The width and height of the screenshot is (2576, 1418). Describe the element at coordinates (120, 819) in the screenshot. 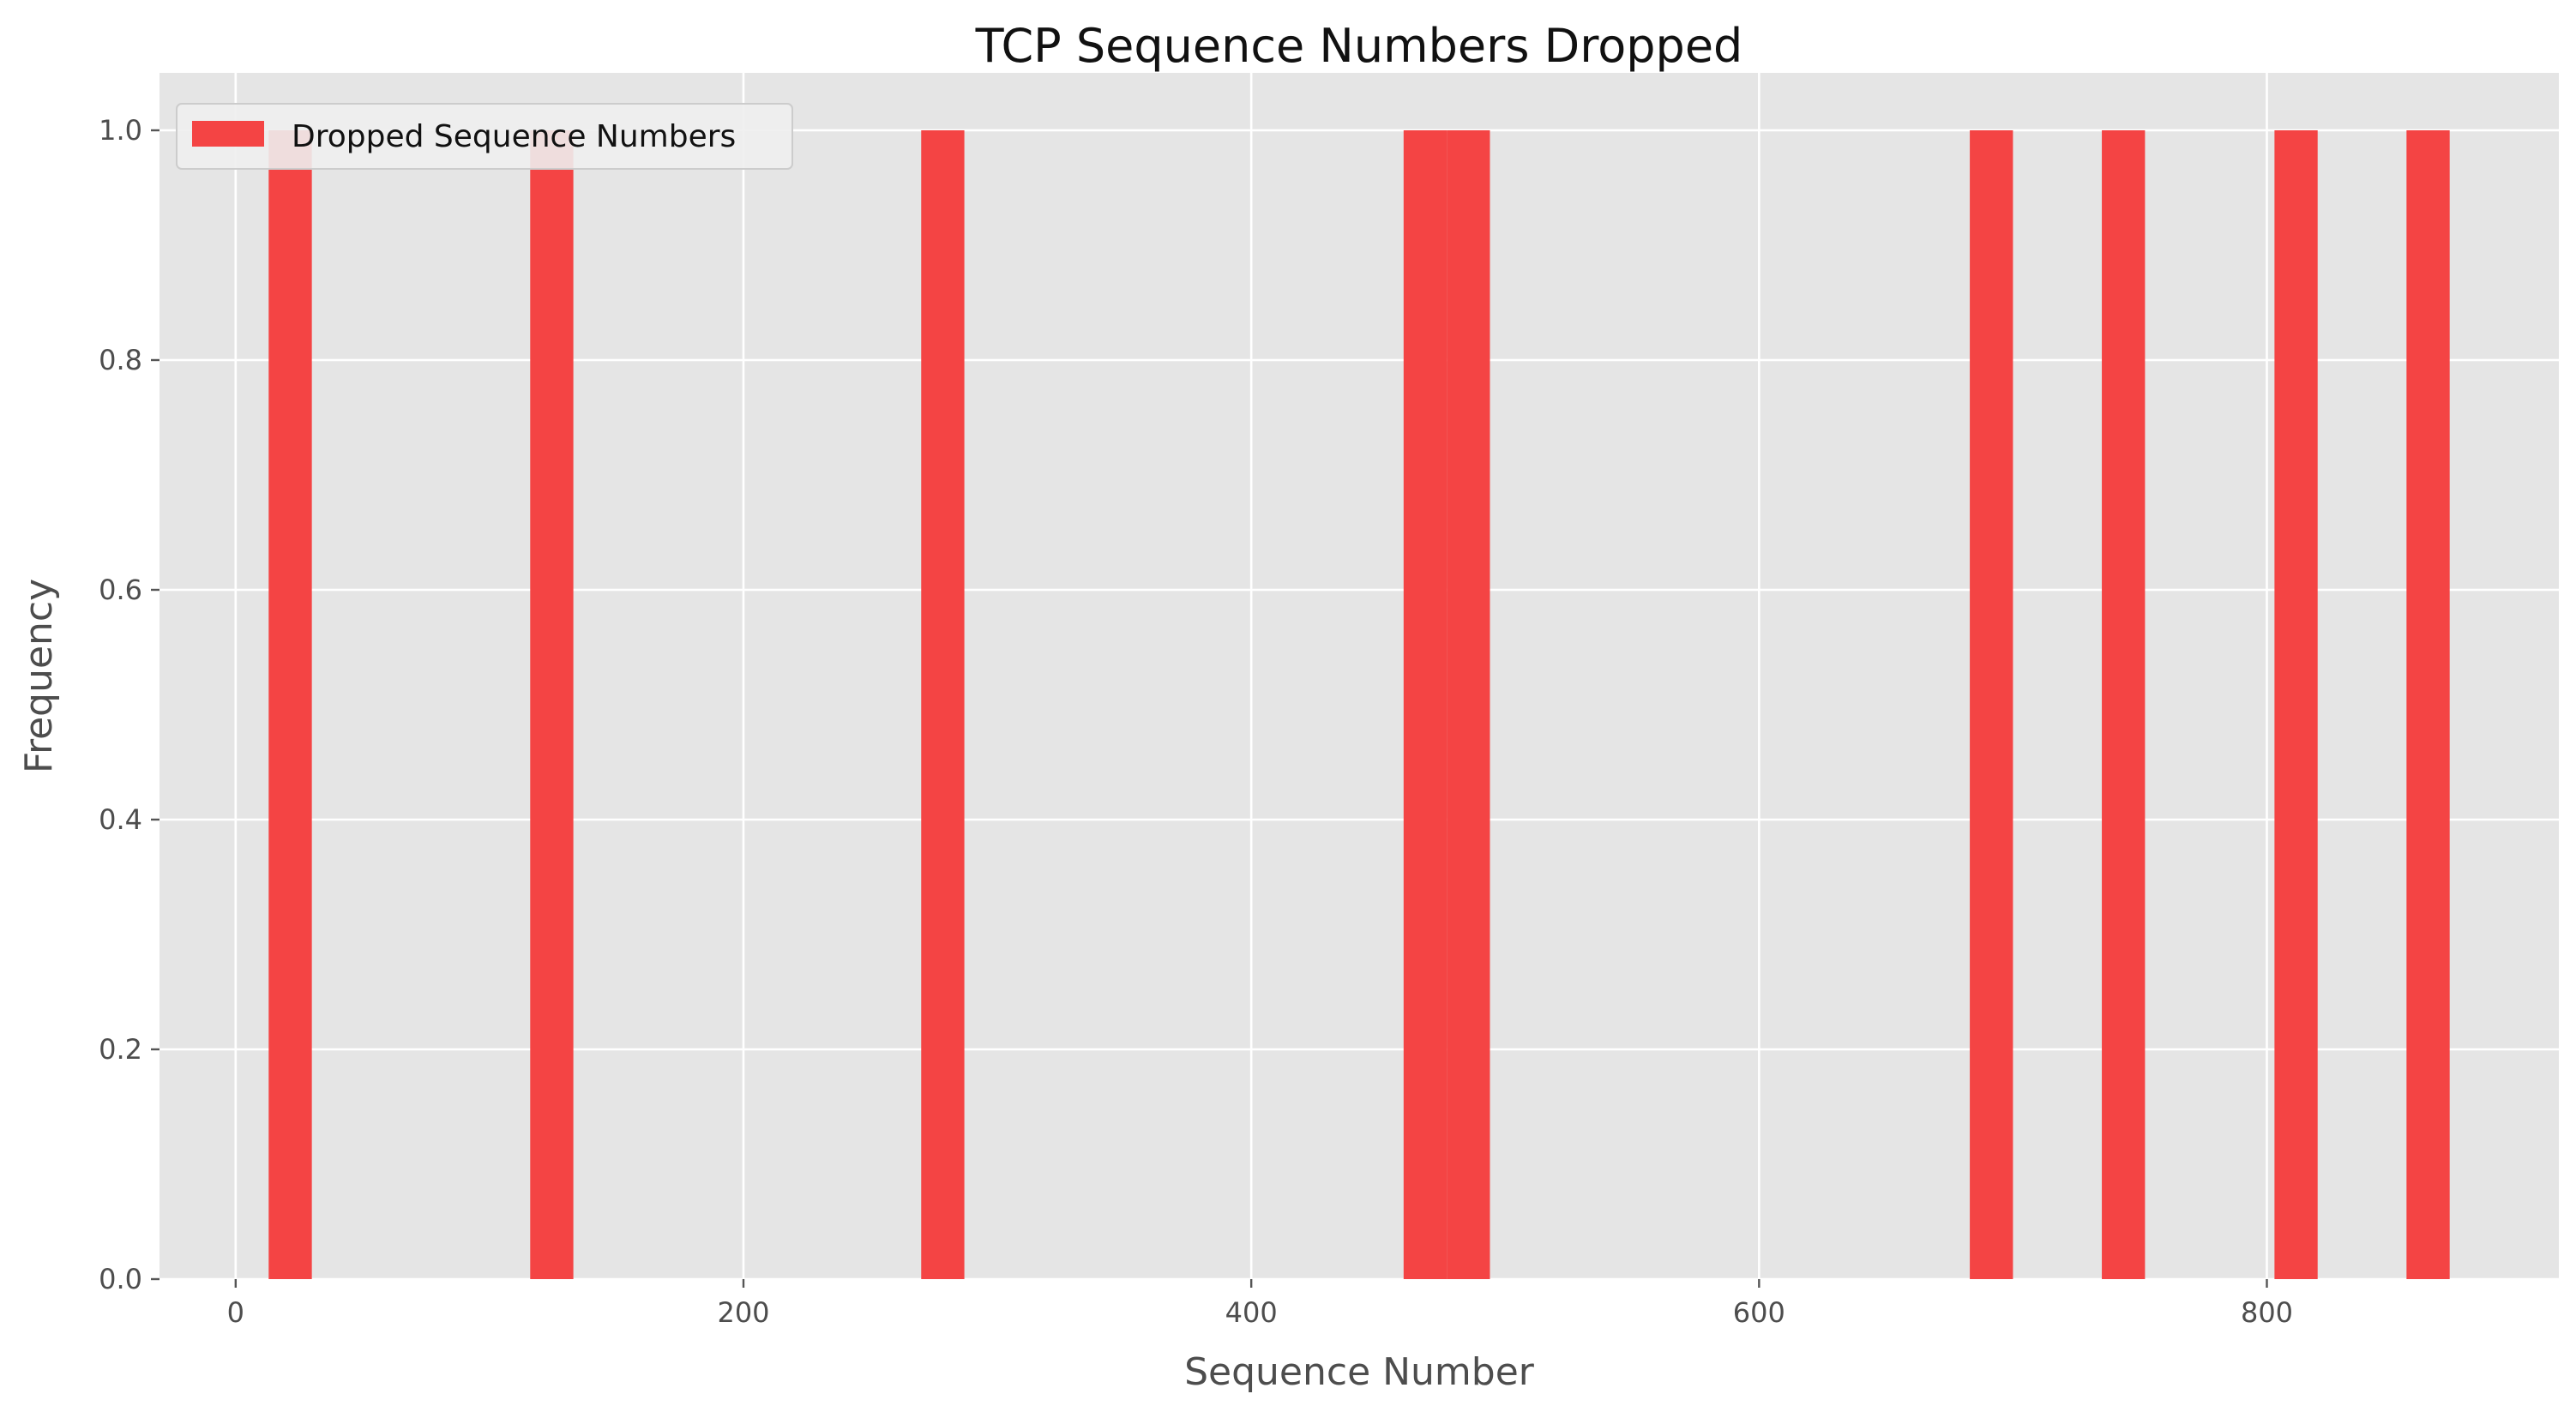

I see `y-tick-label: 0.4` at that location.